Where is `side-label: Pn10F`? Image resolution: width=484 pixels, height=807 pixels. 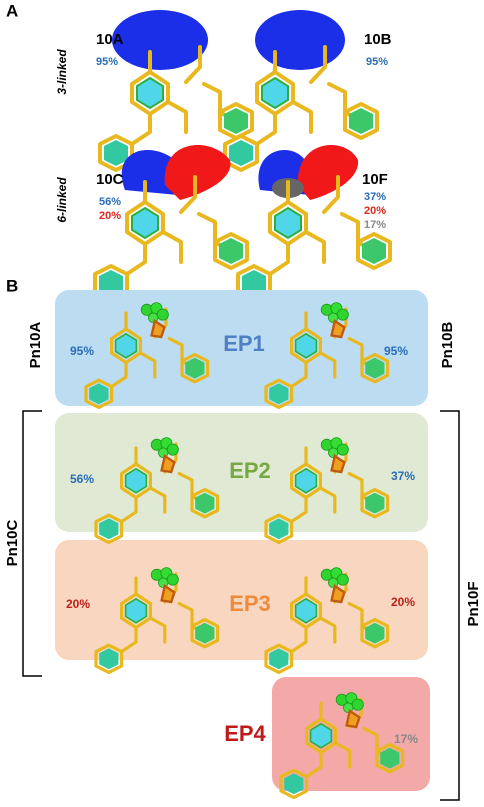 side-label: Pn10F is located at coordinates (473, 603).